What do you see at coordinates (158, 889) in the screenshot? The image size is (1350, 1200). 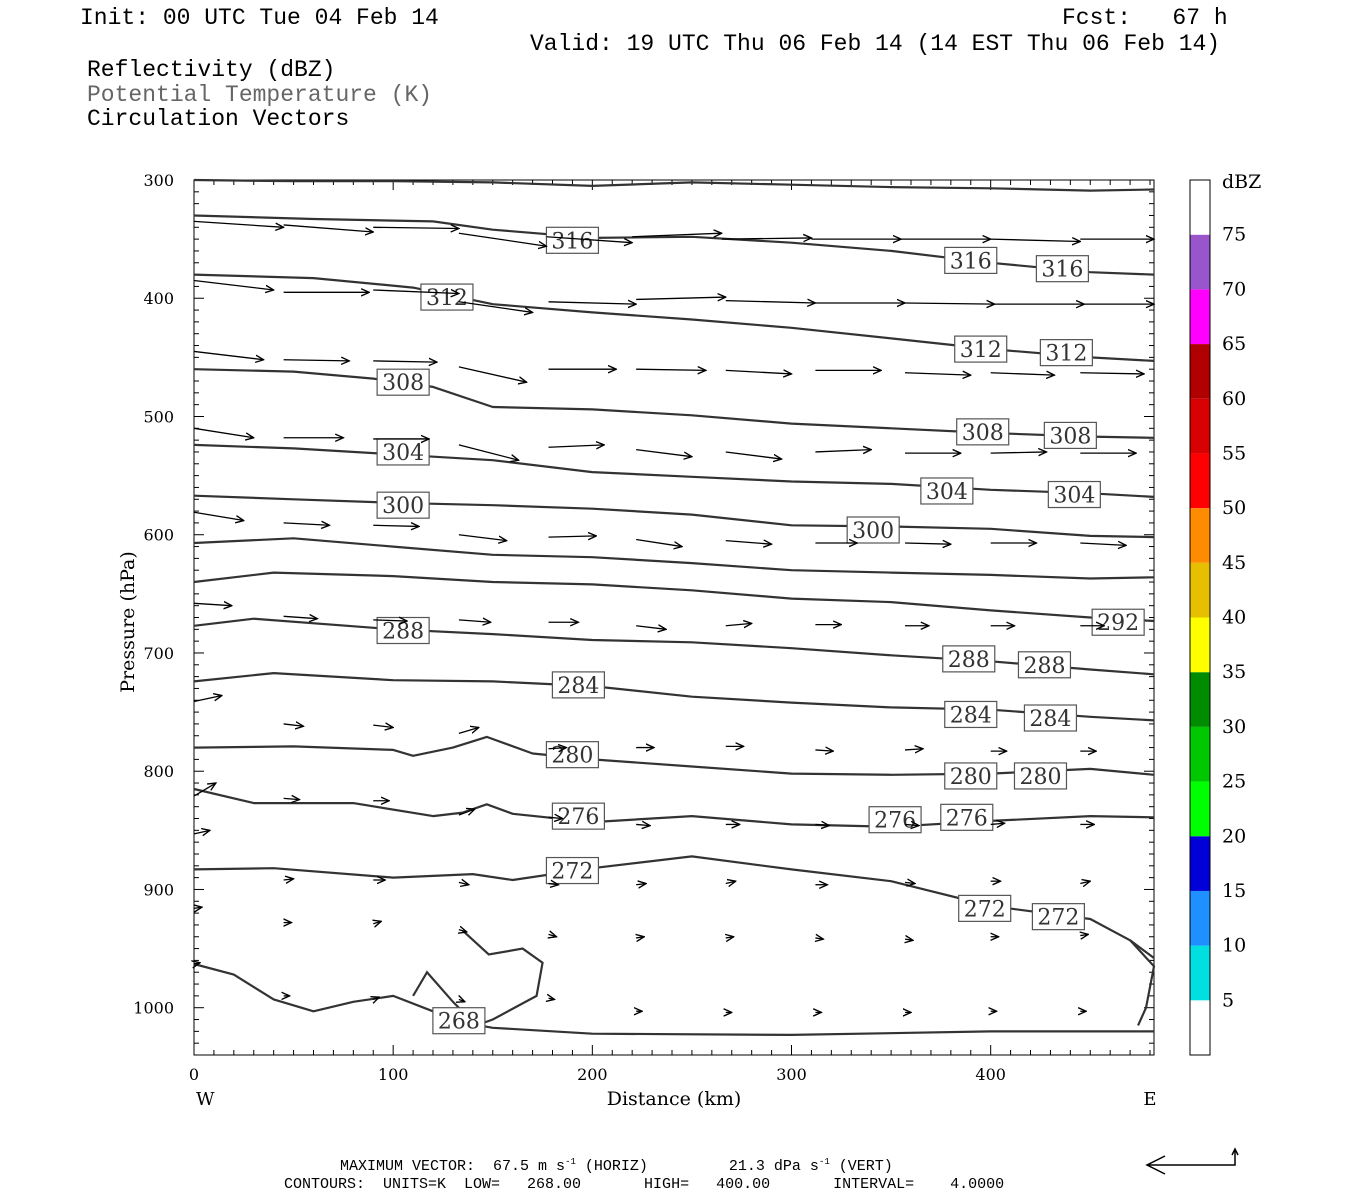 I see `y-tick-label: 900` at bounding box center [158, 889].